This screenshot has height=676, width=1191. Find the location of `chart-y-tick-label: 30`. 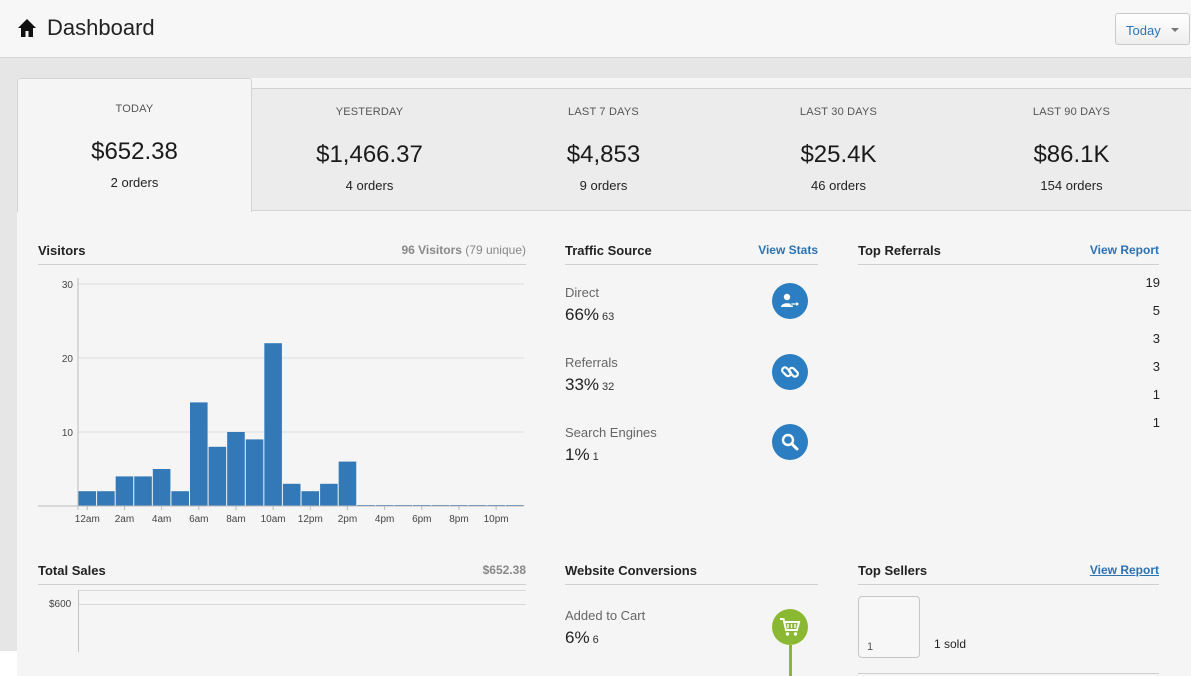

chart-y-tick-label: 30 is located at coordinates (68, 285).